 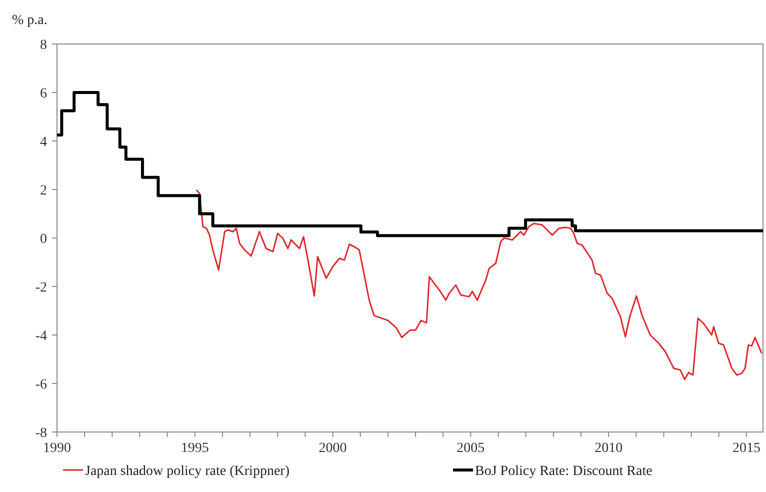 I want to click on x-tick-label: 1995, so click(x=194, y=448).